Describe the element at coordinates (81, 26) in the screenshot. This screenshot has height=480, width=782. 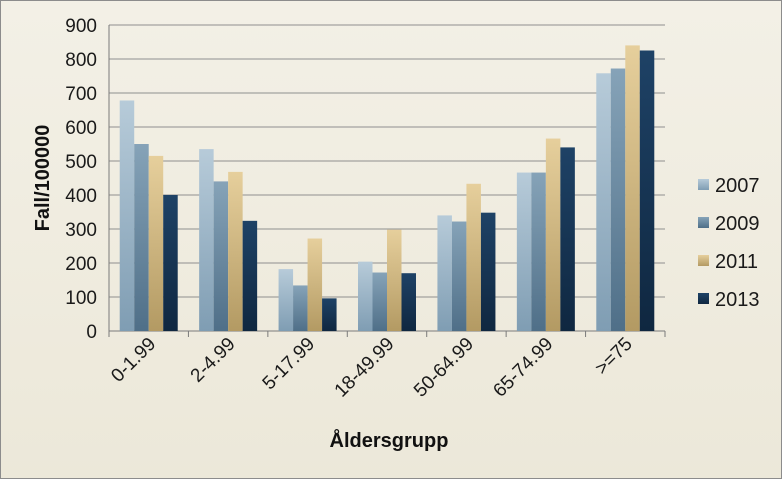
I see `y-tick-label: 900` at that location.